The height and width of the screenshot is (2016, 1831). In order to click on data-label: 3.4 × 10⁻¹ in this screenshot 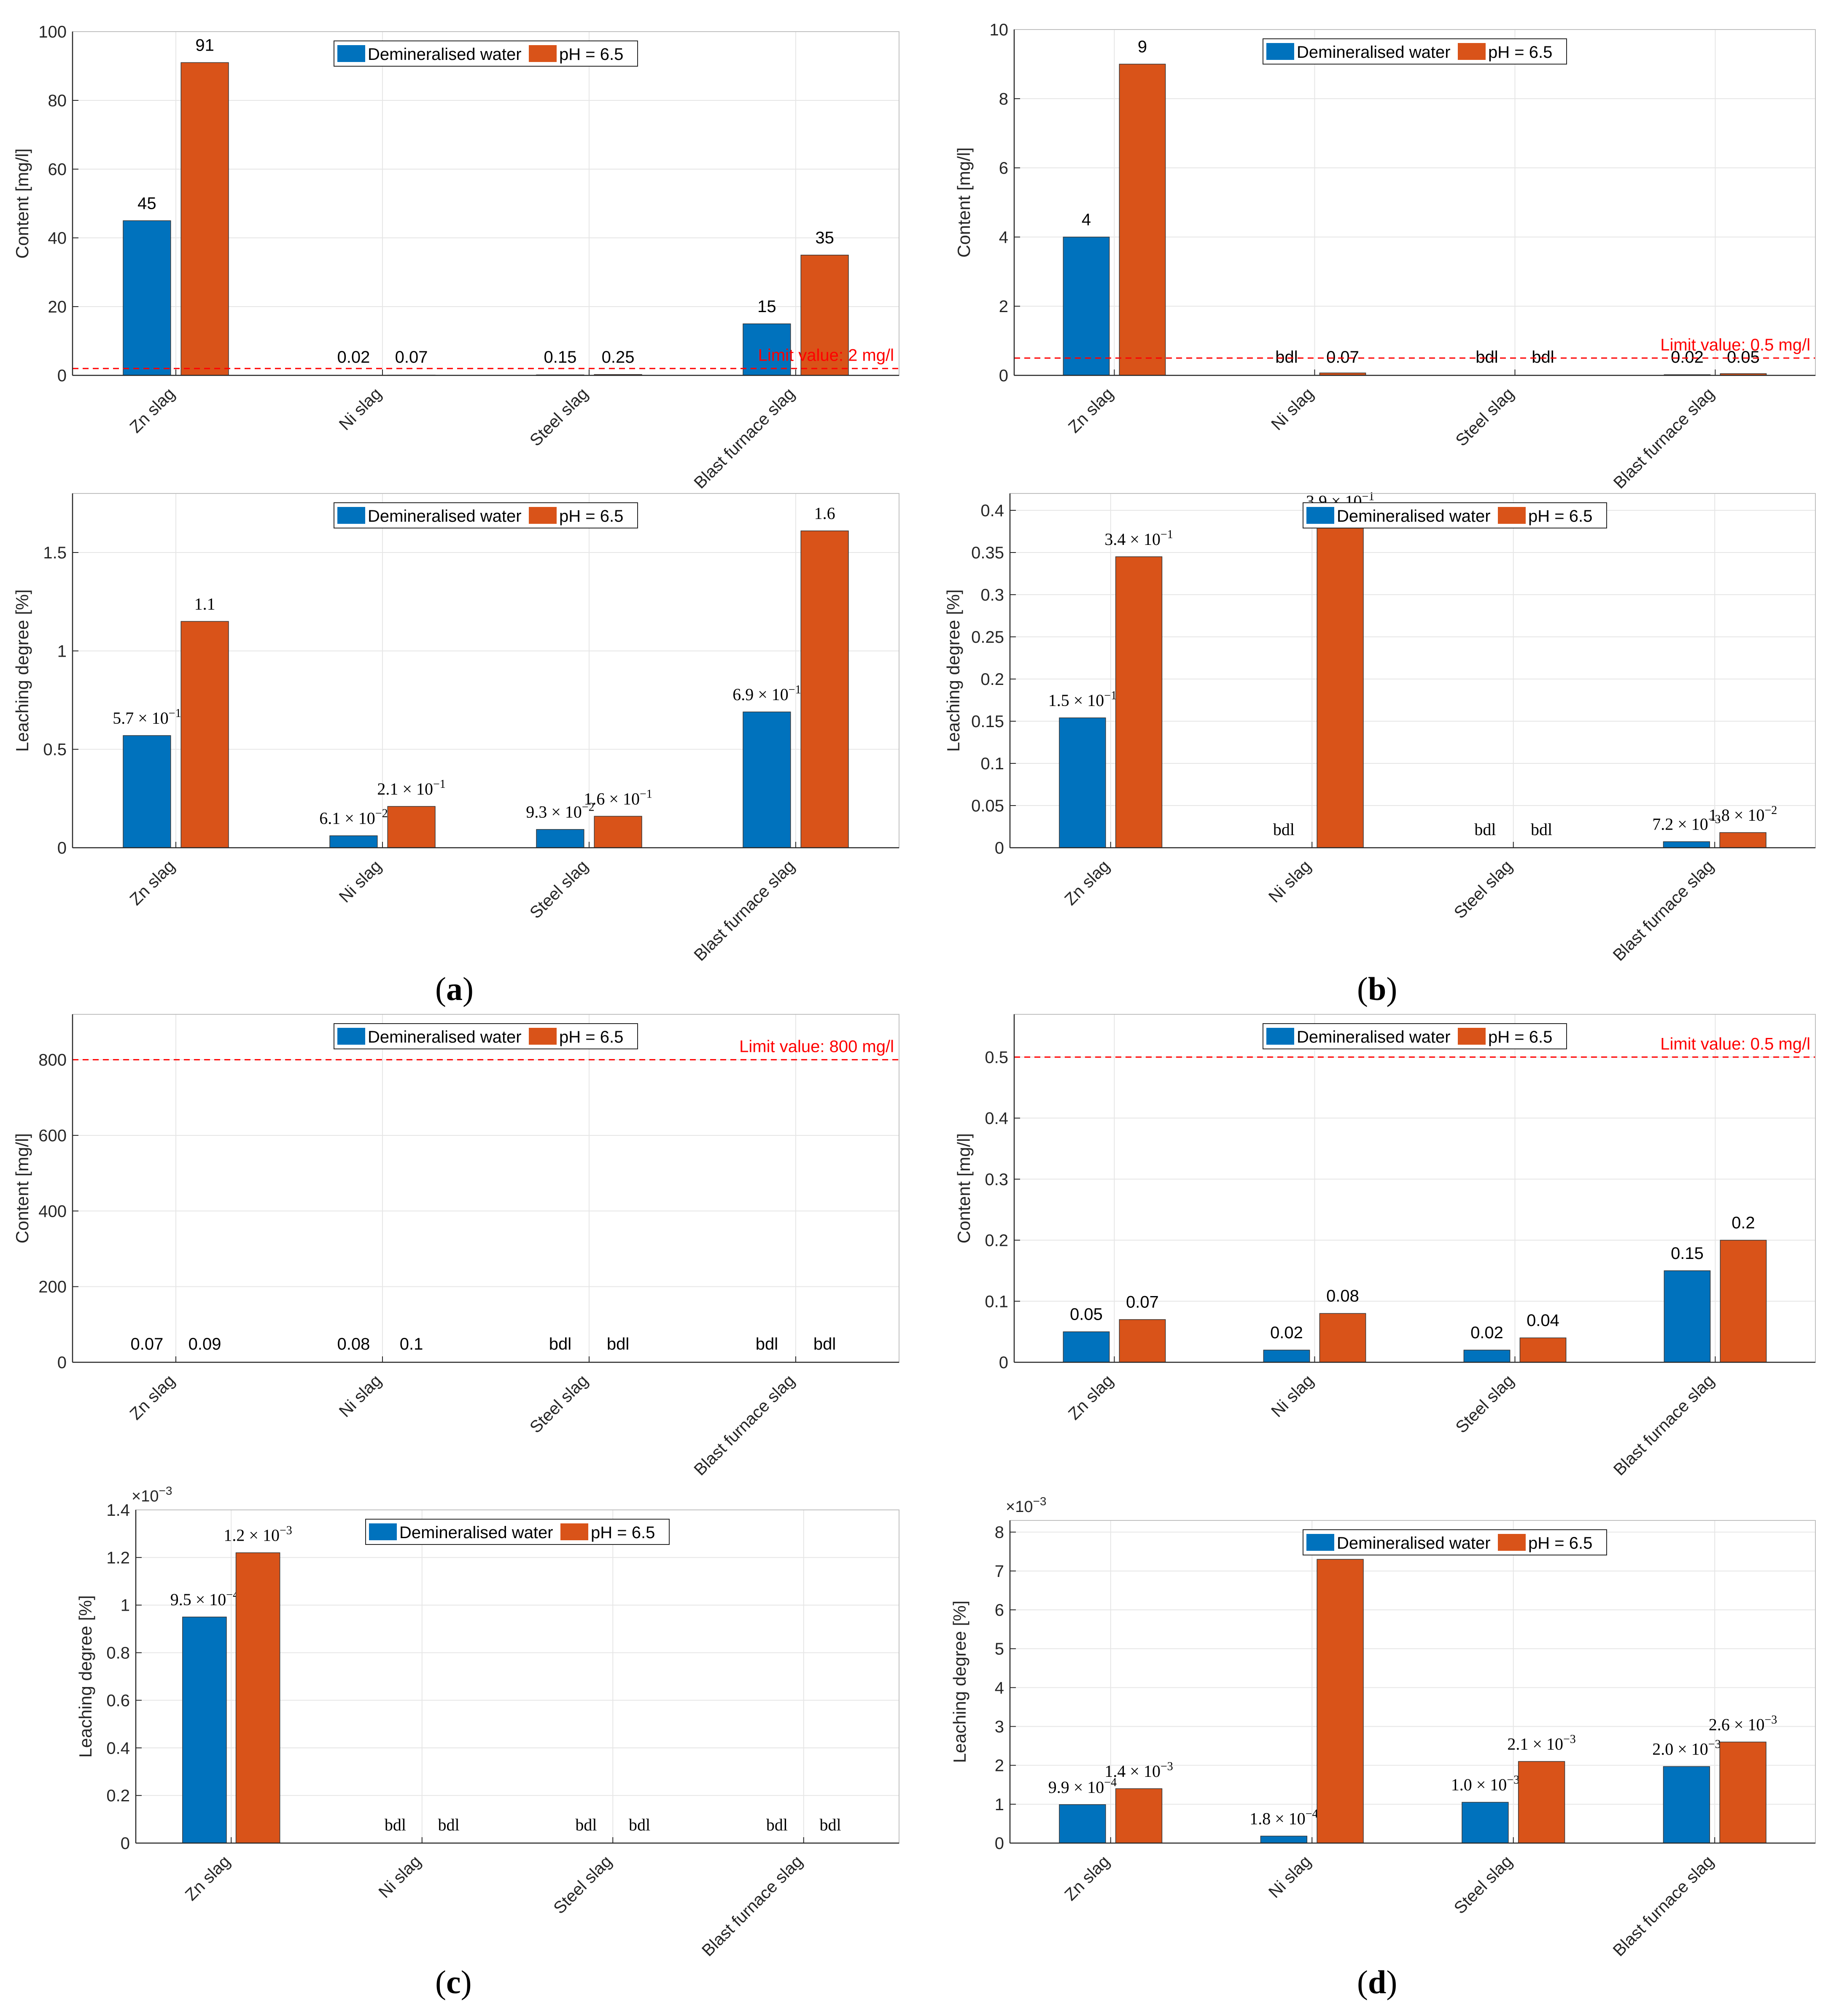, I will do `click(1138, 538)`.